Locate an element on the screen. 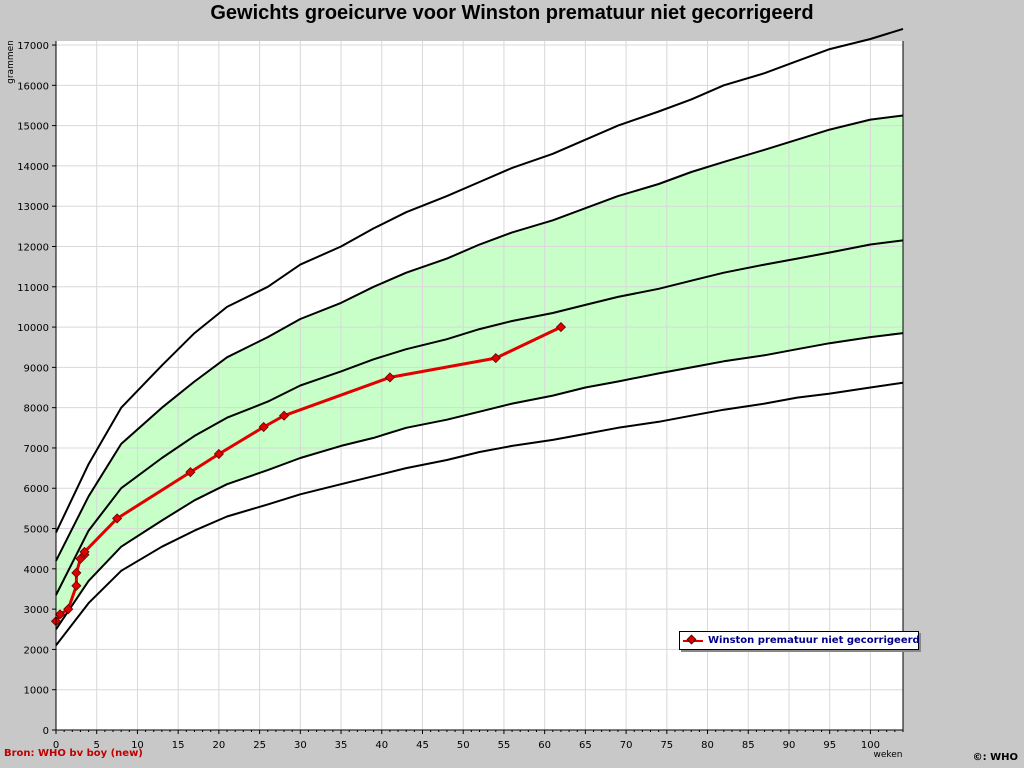 Image resolution: width=1024 pixels, height=768 pixels. x-tick-label: 75 is located at coordinates (666, 745).